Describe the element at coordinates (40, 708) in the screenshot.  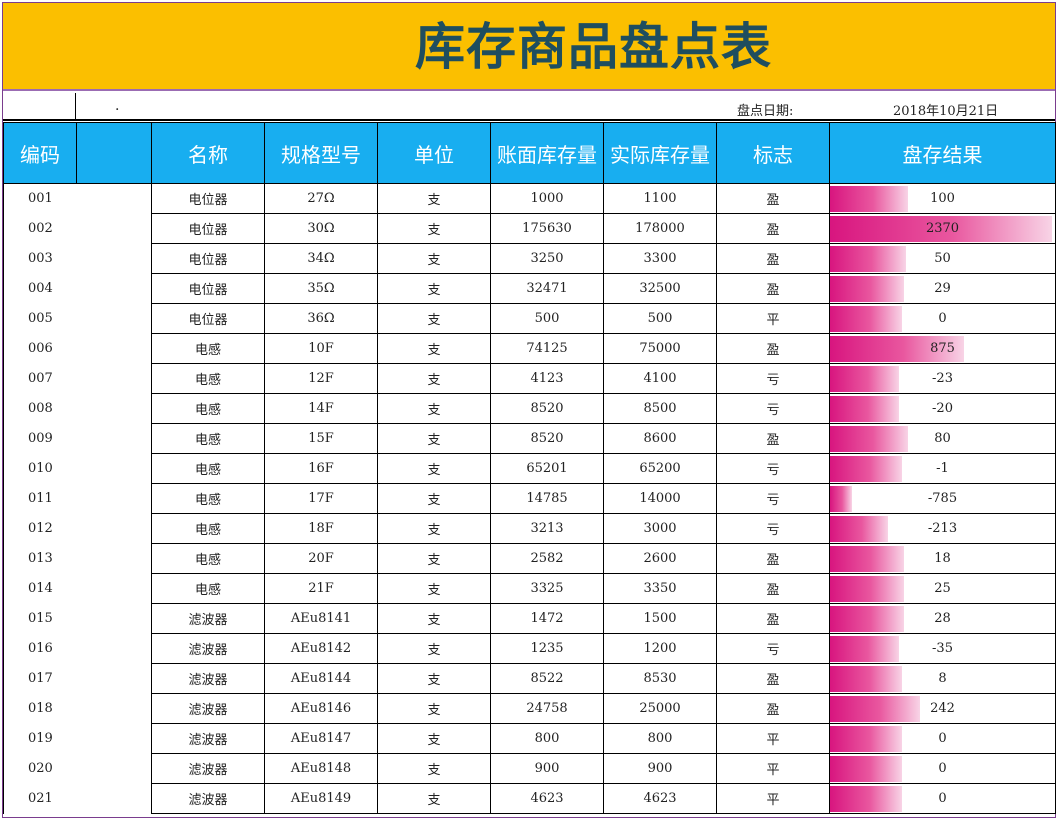
I see `code-cell: 018` at that location.